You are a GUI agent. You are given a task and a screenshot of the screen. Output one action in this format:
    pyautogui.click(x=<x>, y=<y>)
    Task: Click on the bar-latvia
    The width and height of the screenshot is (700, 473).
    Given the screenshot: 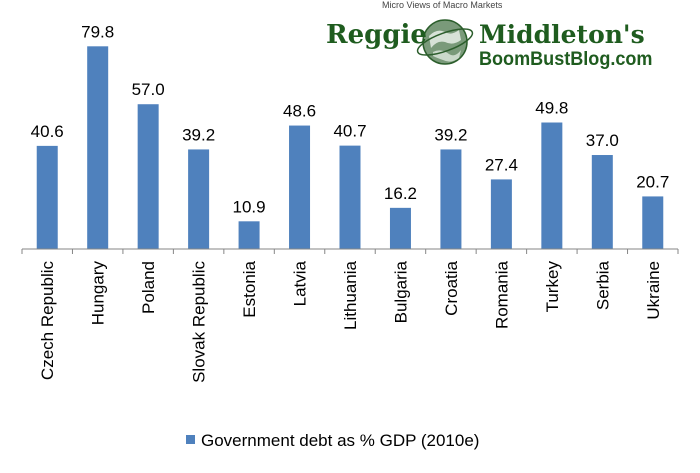 What is the action you would take?
    pyautogui.click(x=300, y=187)
    